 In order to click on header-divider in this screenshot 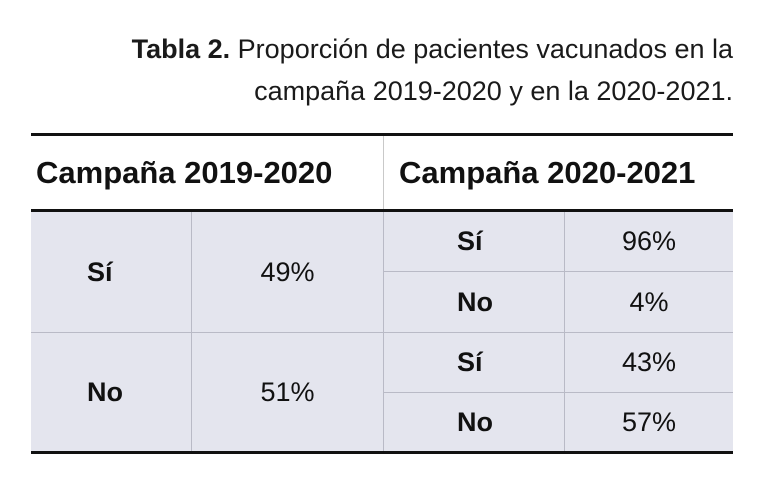, I will do `click(383, 172)`.